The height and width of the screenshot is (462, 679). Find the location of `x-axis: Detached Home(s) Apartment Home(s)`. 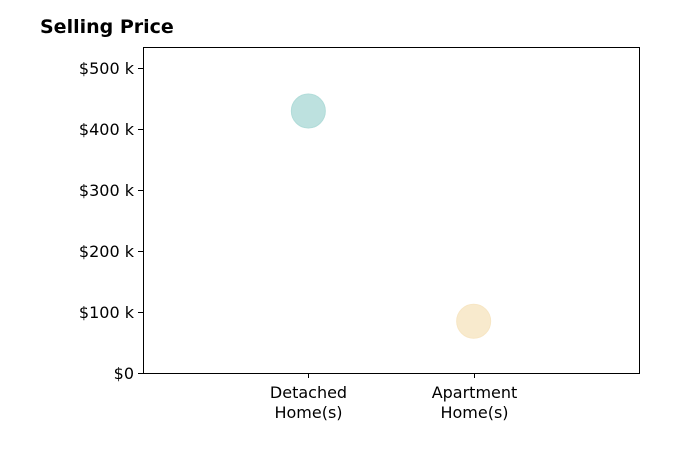

x-axis: Detached Home(s) Apartment Home(s) is located at coordinates (393, 397).